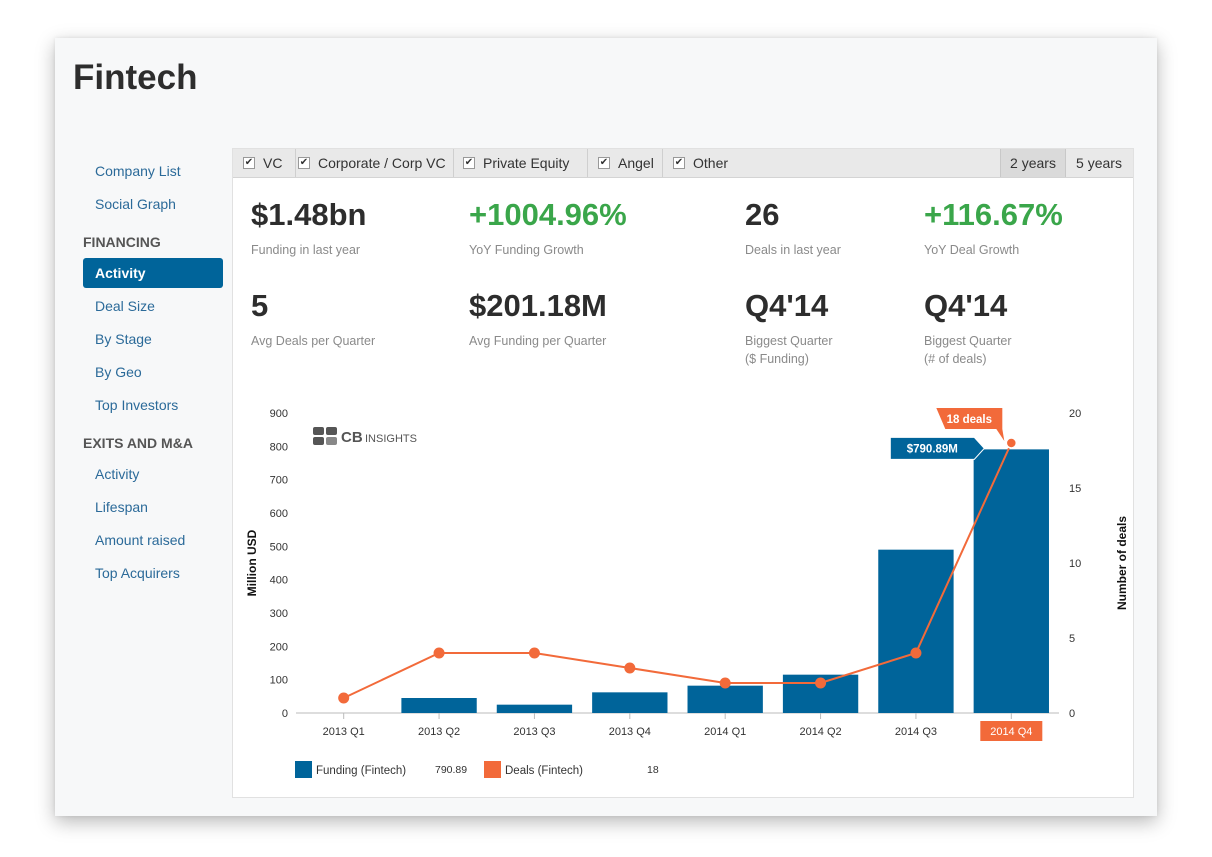  What do you see at coordinates (932, 449) in the screenshot?
I see `funding-tooltip-text: $790.89M` at bounding box center [932, 449].